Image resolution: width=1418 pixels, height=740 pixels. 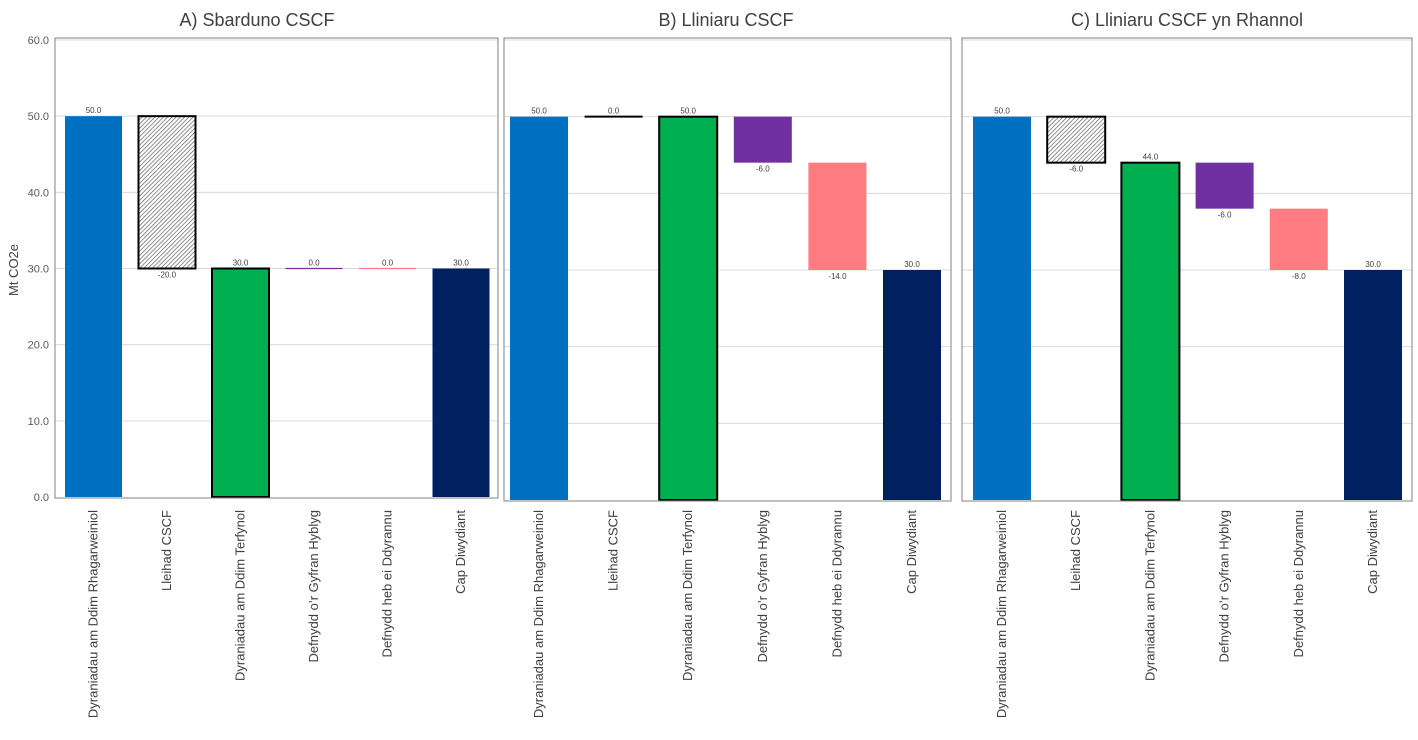 What do you see at coordinates (725, 20) in the screenshot?
I see `panel-title: B) Lliniaru CSCF` at bounding box center [725, 20].